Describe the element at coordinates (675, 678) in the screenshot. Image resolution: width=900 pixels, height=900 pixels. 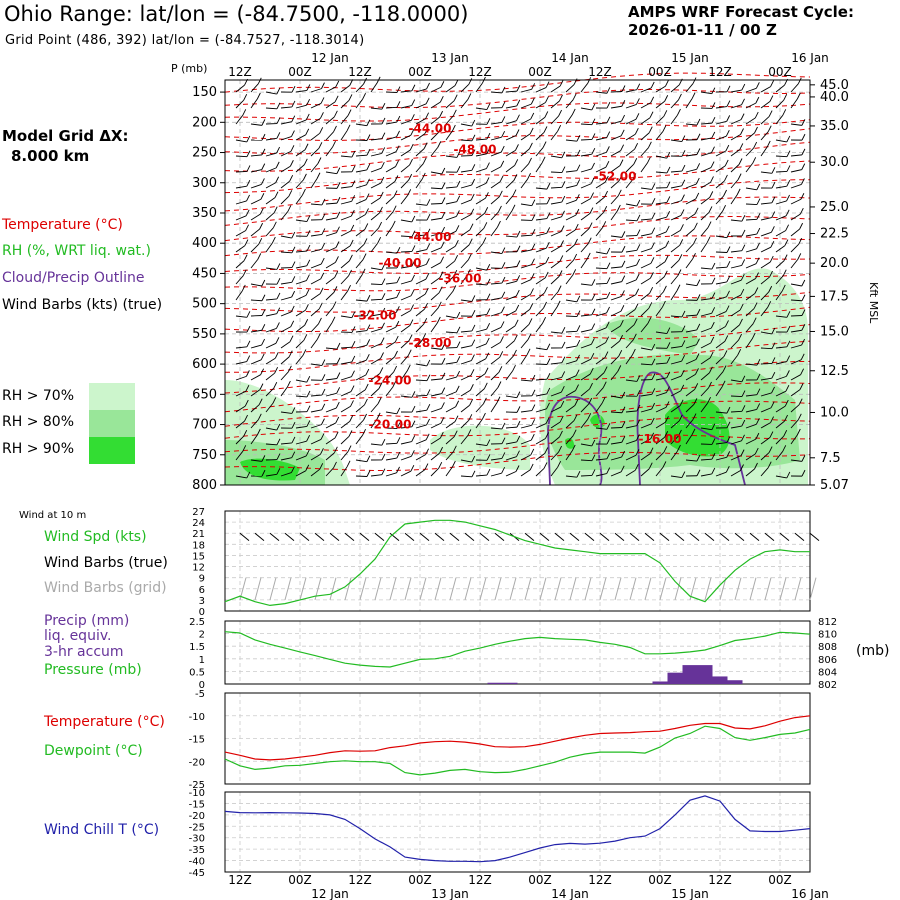
I see `precip-bar` at that location.